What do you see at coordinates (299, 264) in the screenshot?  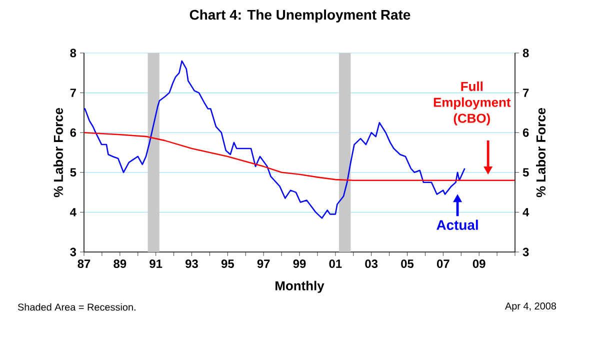 I see `x-tick-label: 99` at bounding box center [299, 264].